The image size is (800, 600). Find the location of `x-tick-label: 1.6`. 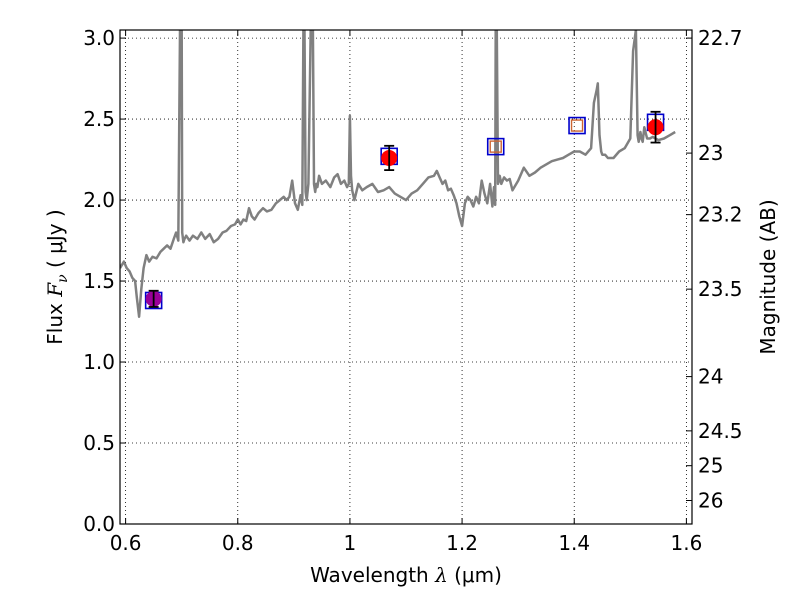

x-tick-label: 1.6 is located at coordinates (686, 543).